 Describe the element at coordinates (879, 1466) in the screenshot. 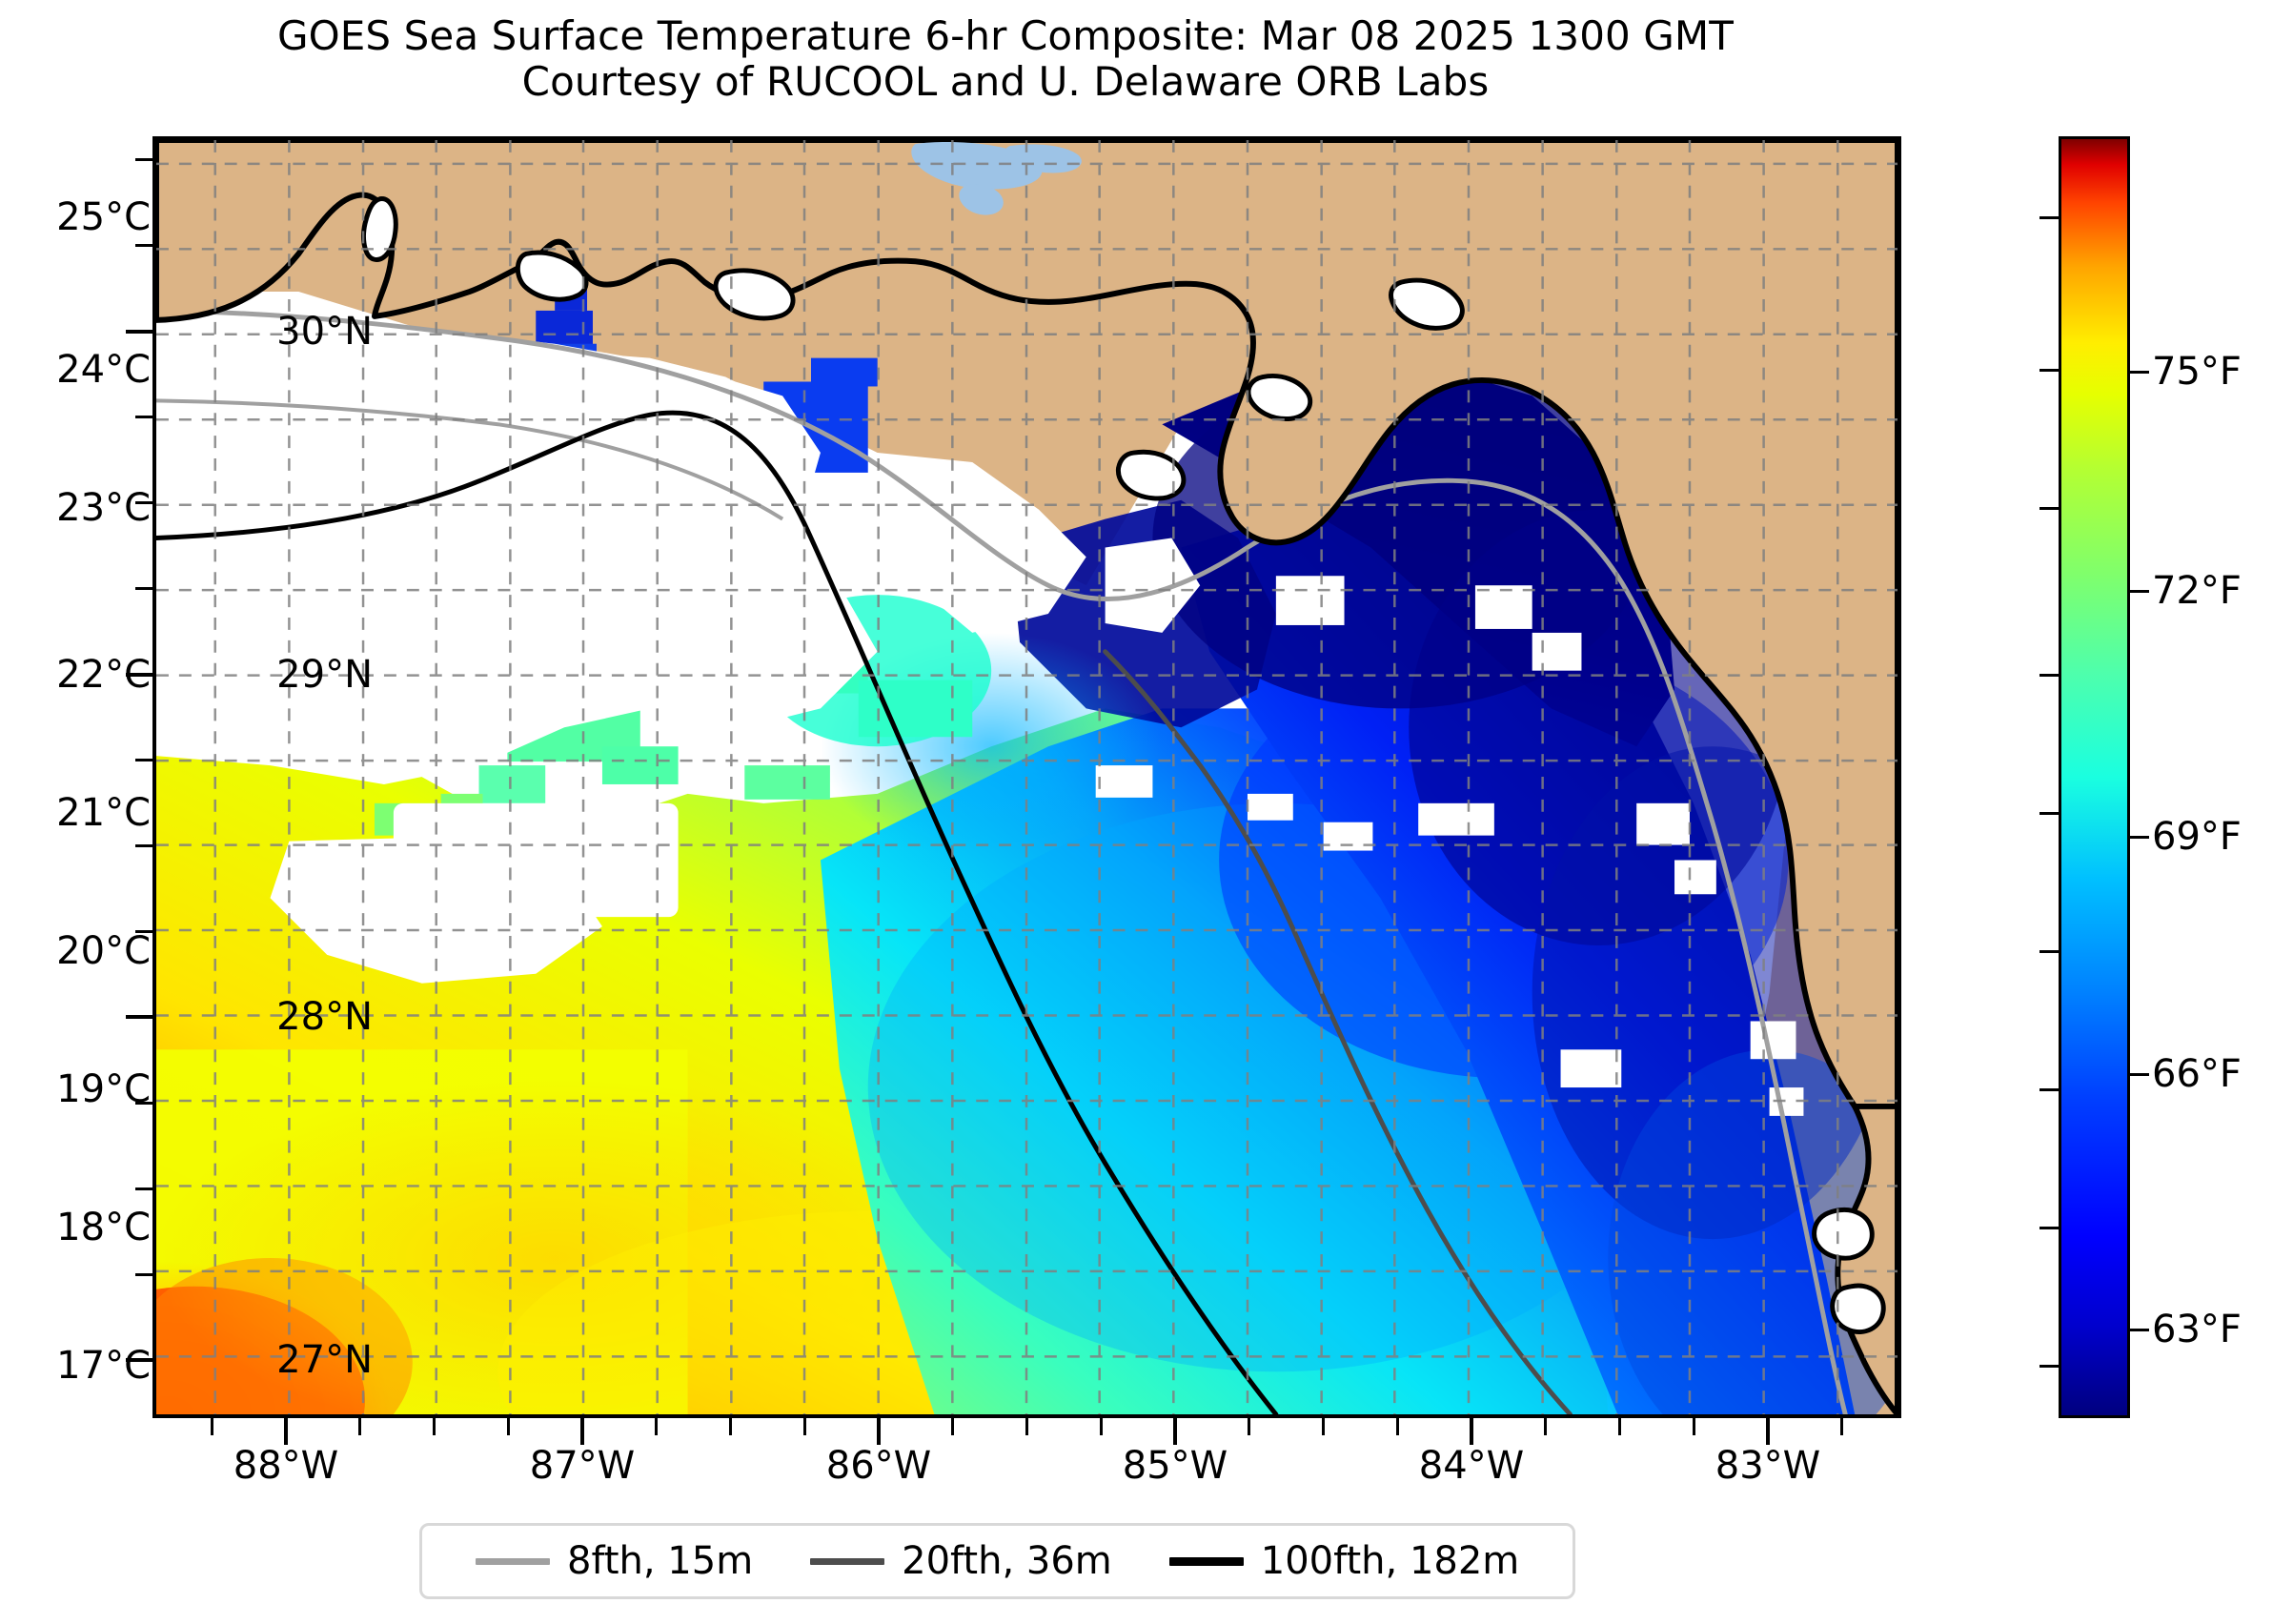

I see `xtick-label-86w: 86°W` at that location.